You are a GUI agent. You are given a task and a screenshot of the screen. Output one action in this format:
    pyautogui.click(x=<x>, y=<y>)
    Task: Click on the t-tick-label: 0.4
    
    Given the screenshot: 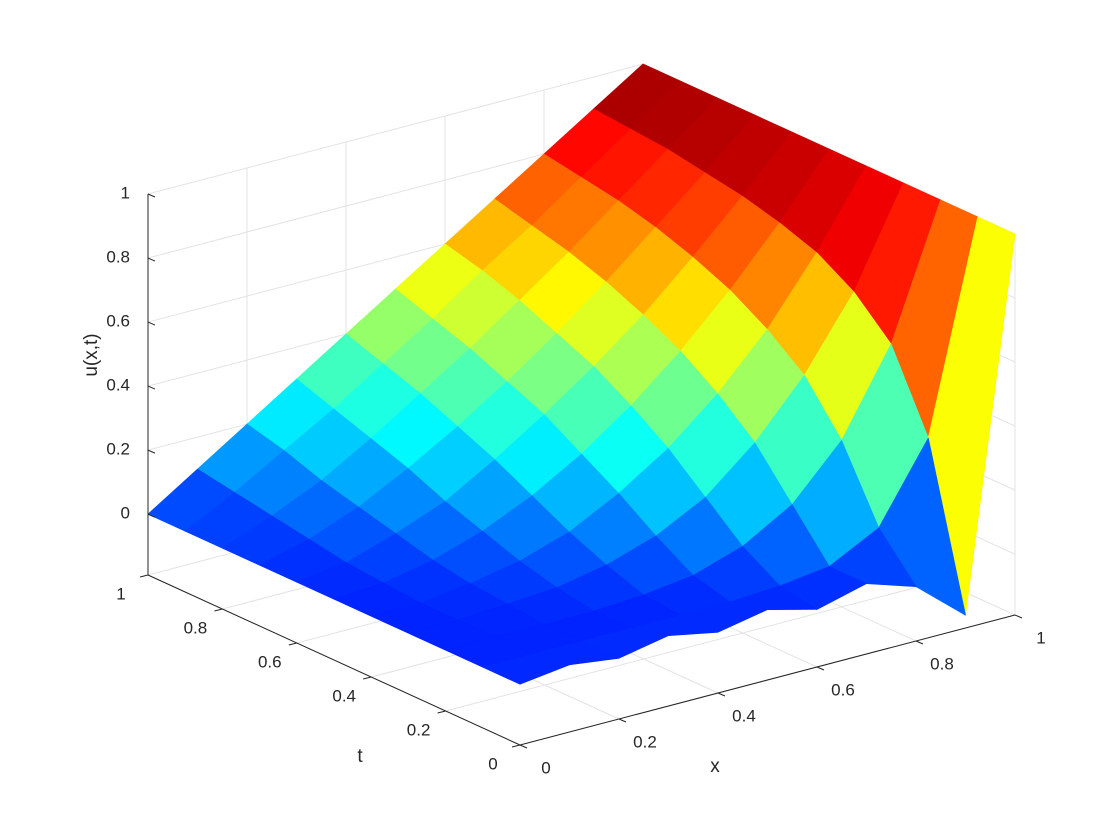 What is the action you would take?
    pyautogui.click(x=344, y=695)
    